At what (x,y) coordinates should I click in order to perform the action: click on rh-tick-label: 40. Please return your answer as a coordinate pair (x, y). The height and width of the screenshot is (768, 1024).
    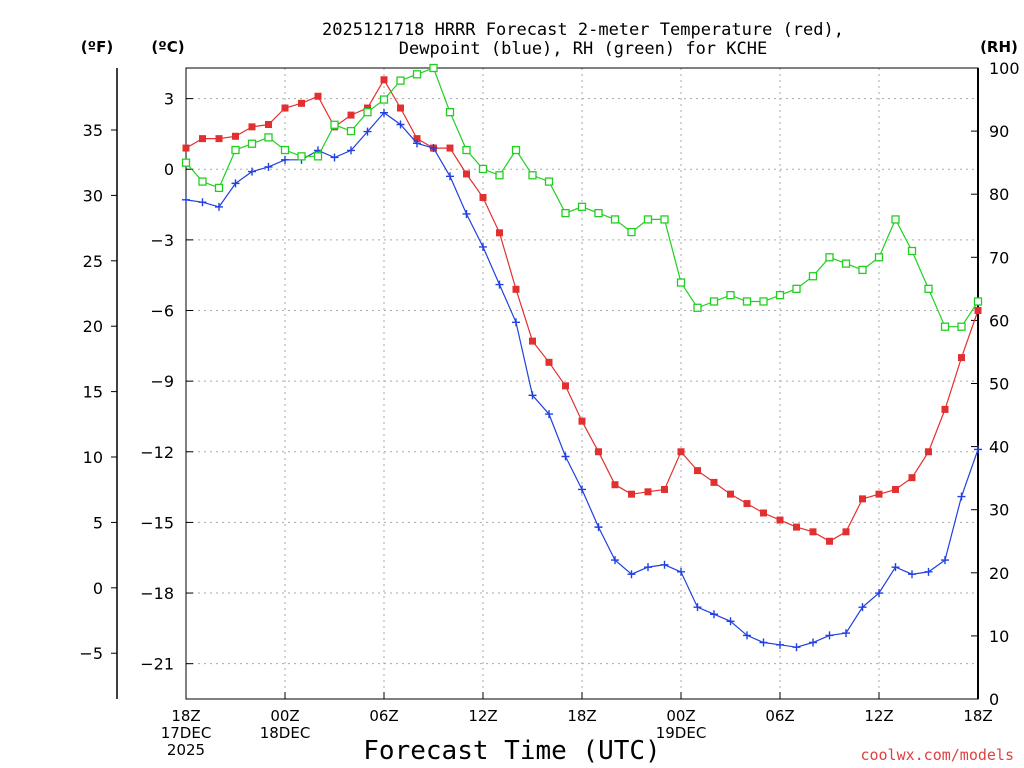
    Looking at the image, I should click on (999, 447).